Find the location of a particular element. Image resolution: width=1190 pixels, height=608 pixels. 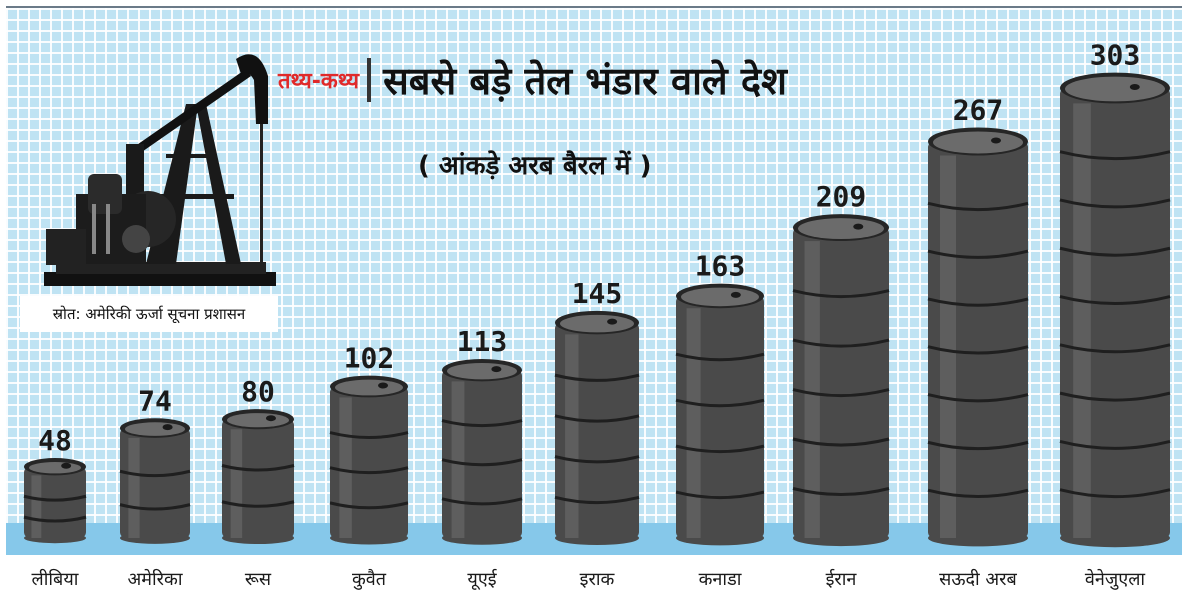

value-label: 145 is located at coordinates (597, 293).